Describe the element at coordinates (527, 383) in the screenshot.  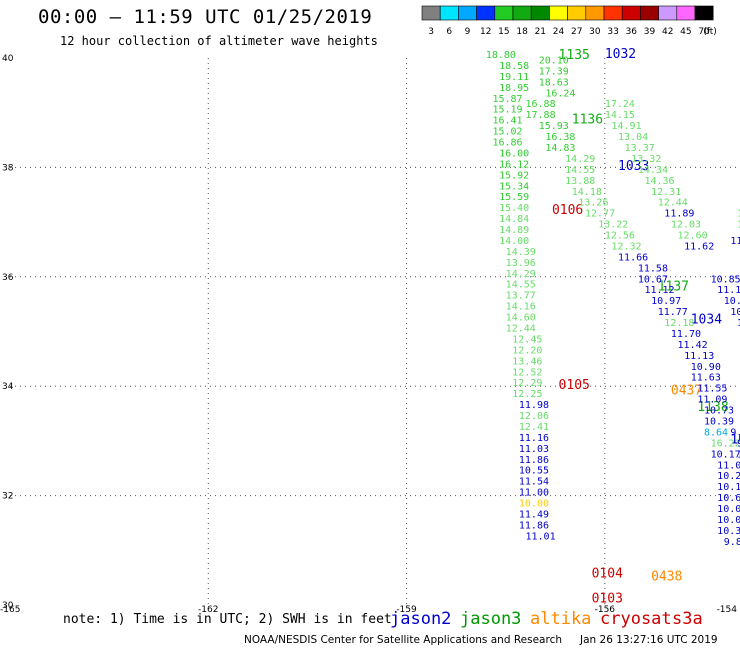
I see `wave-height-label: 12.29` at that location.